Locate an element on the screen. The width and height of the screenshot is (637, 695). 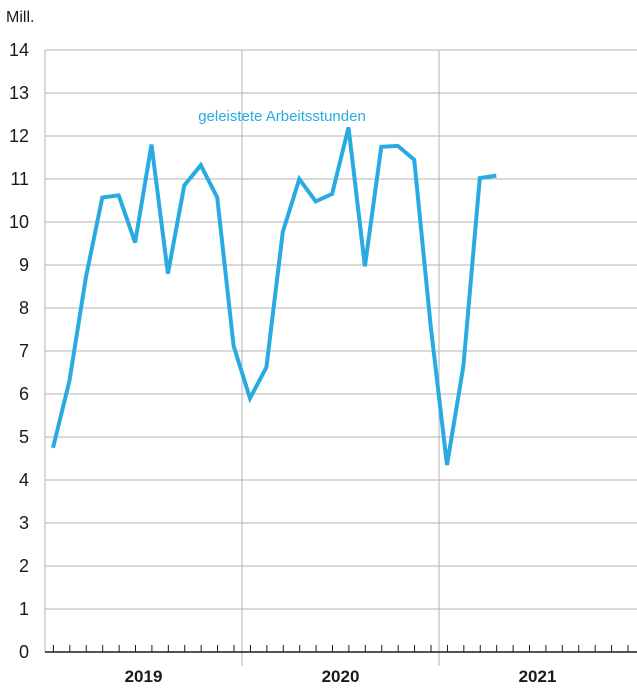
y-tick-label-8: 8 is located at coordinates (24, 308).